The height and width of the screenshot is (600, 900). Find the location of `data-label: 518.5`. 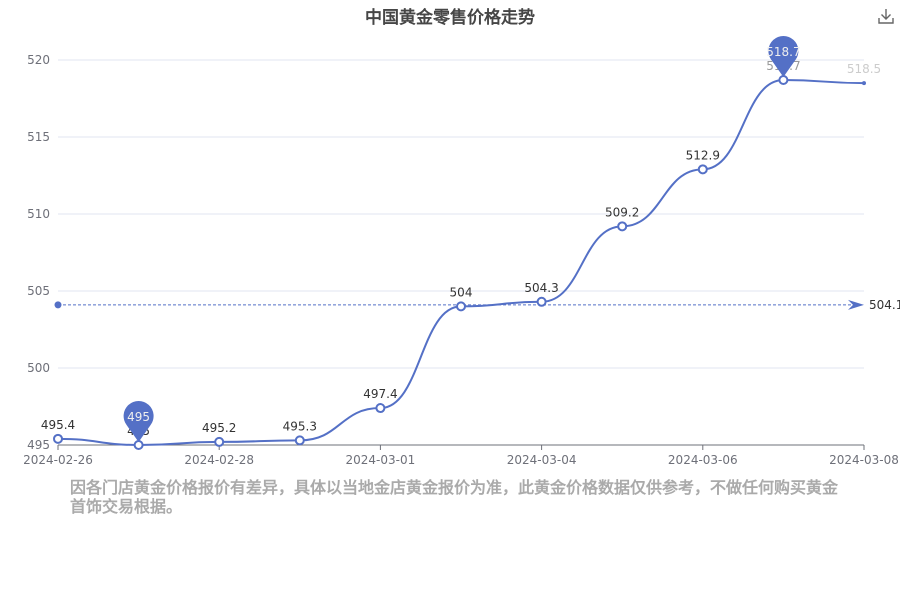

data-label: 518.5 is located at coordinates (864, 69).